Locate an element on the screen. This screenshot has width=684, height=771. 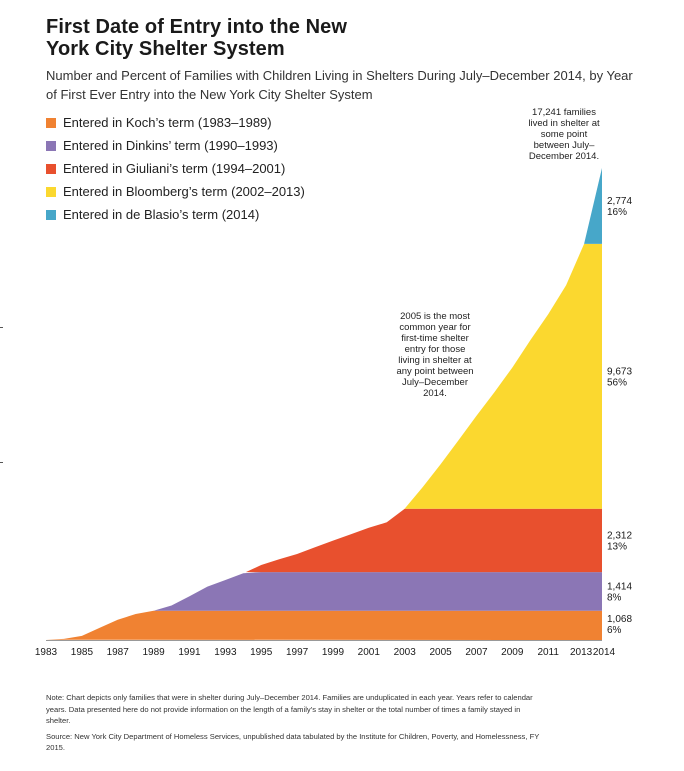
x-tick-label: 2005 is located at coordinates (440, 652).